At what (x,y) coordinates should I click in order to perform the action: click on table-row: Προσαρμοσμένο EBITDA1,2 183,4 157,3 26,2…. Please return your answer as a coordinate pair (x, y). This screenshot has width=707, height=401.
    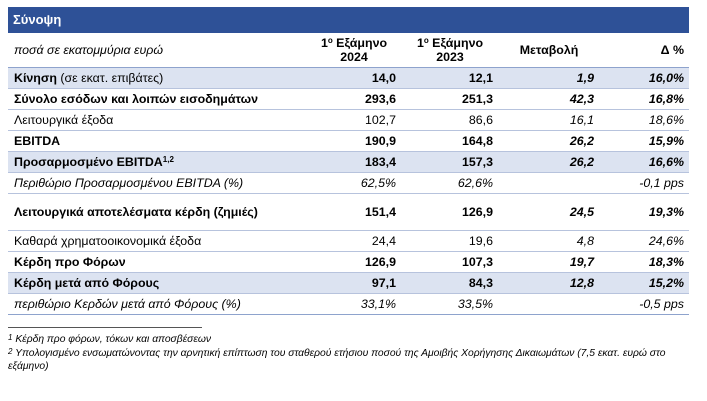
    Looking at the image, I should click on (348, 162).